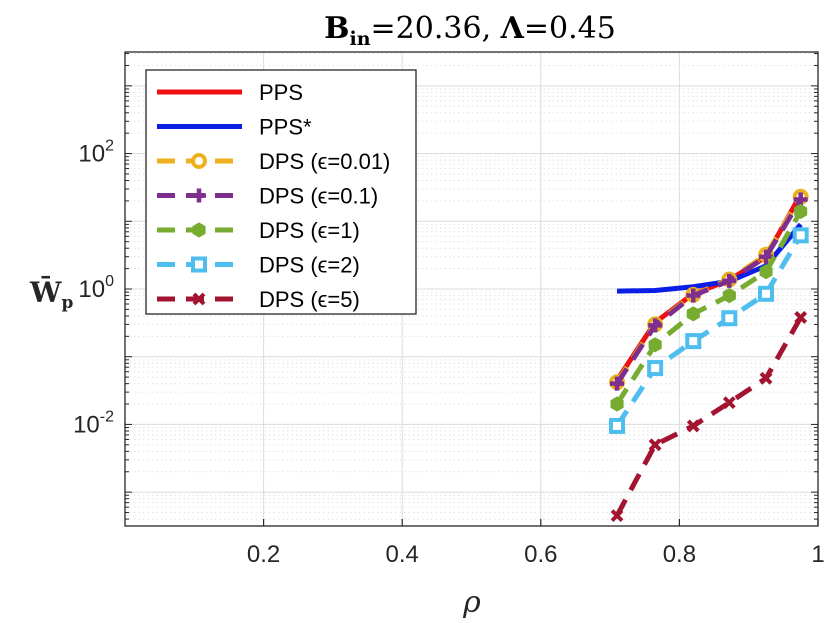 The width and height of the screenshot is (830, 623). What do you see at coordinates (436, 28) in the screenshot?
I see `title-eq1: =20.36,` at bounding box center [436, 28].